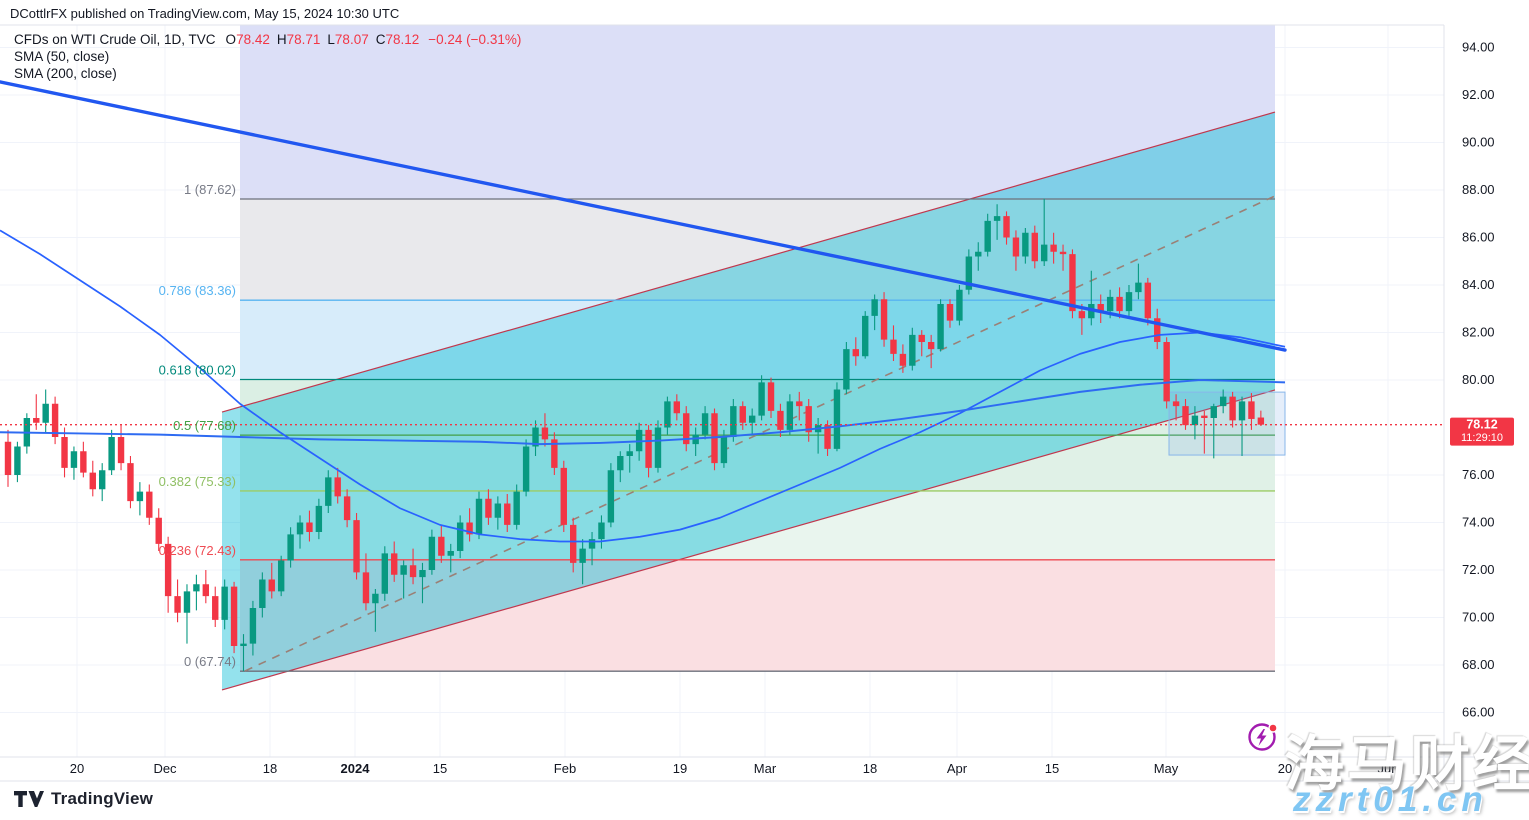  Describe the element at coordinates (83, 799) in the screenshot. I see `tradingview-attribution: TradingView` at that location.